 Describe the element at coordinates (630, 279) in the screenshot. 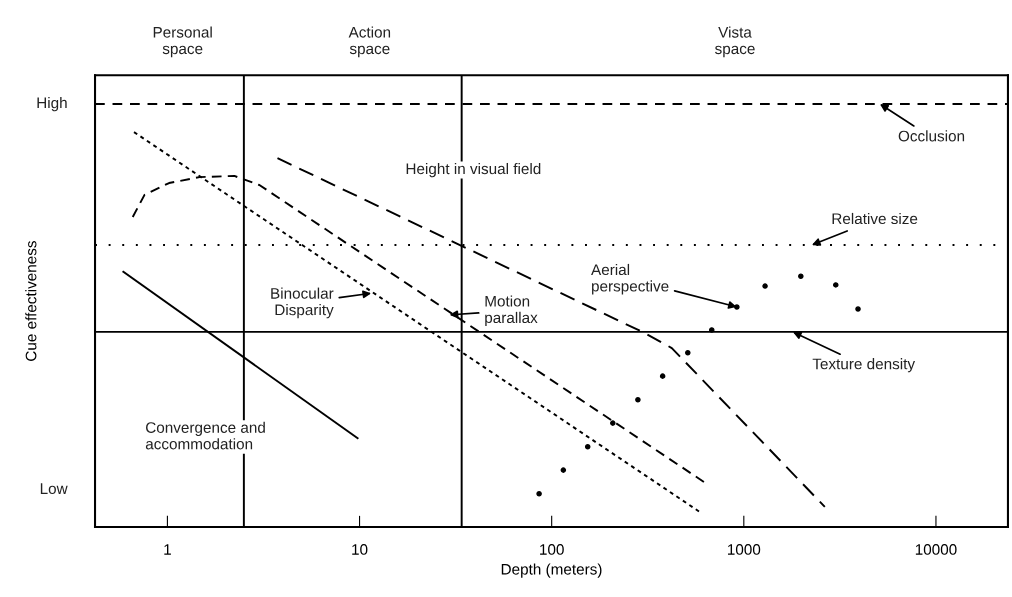

I see `annotation: Aerial perspective` at that location.